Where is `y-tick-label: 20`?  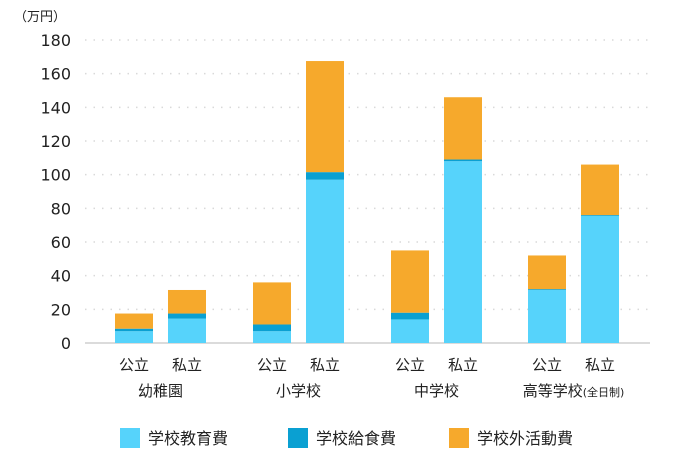
y-tick-label: 20 is located at coordinates (61, 309).